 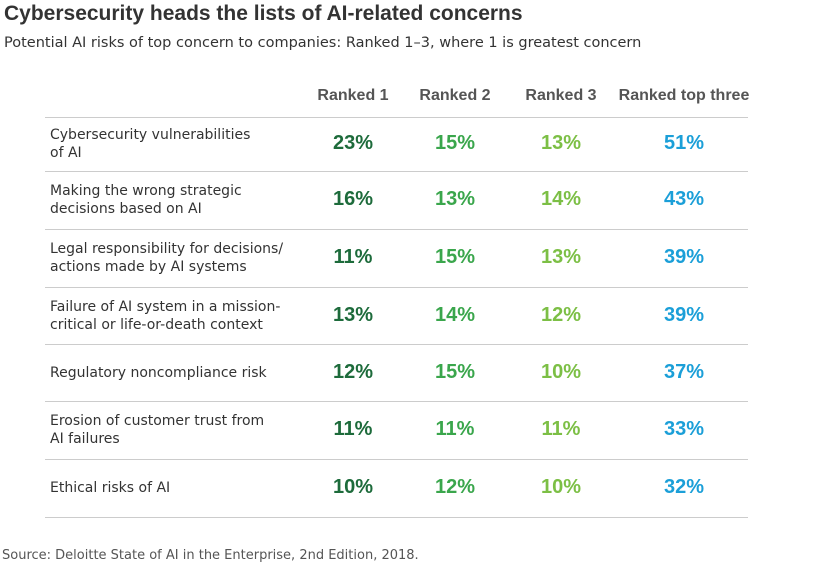 I want to click on cell-value: 23%, so click(x=353, y=142).